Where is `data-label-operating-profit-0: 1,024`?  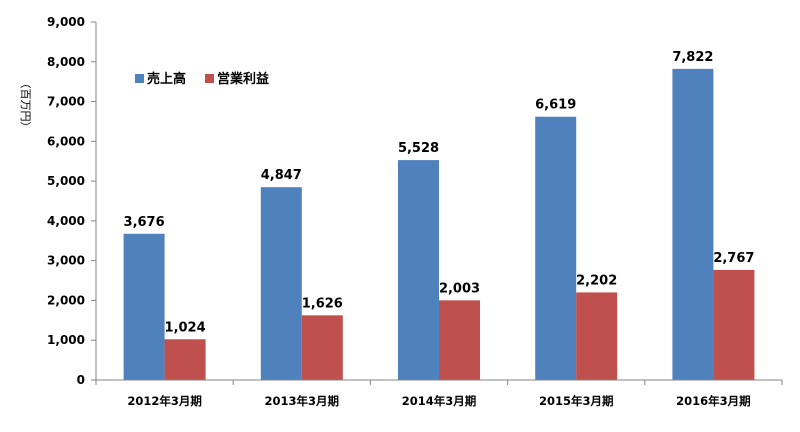 data-label-operating-profit-0: 1,024 is located at coordinates (185, 327).